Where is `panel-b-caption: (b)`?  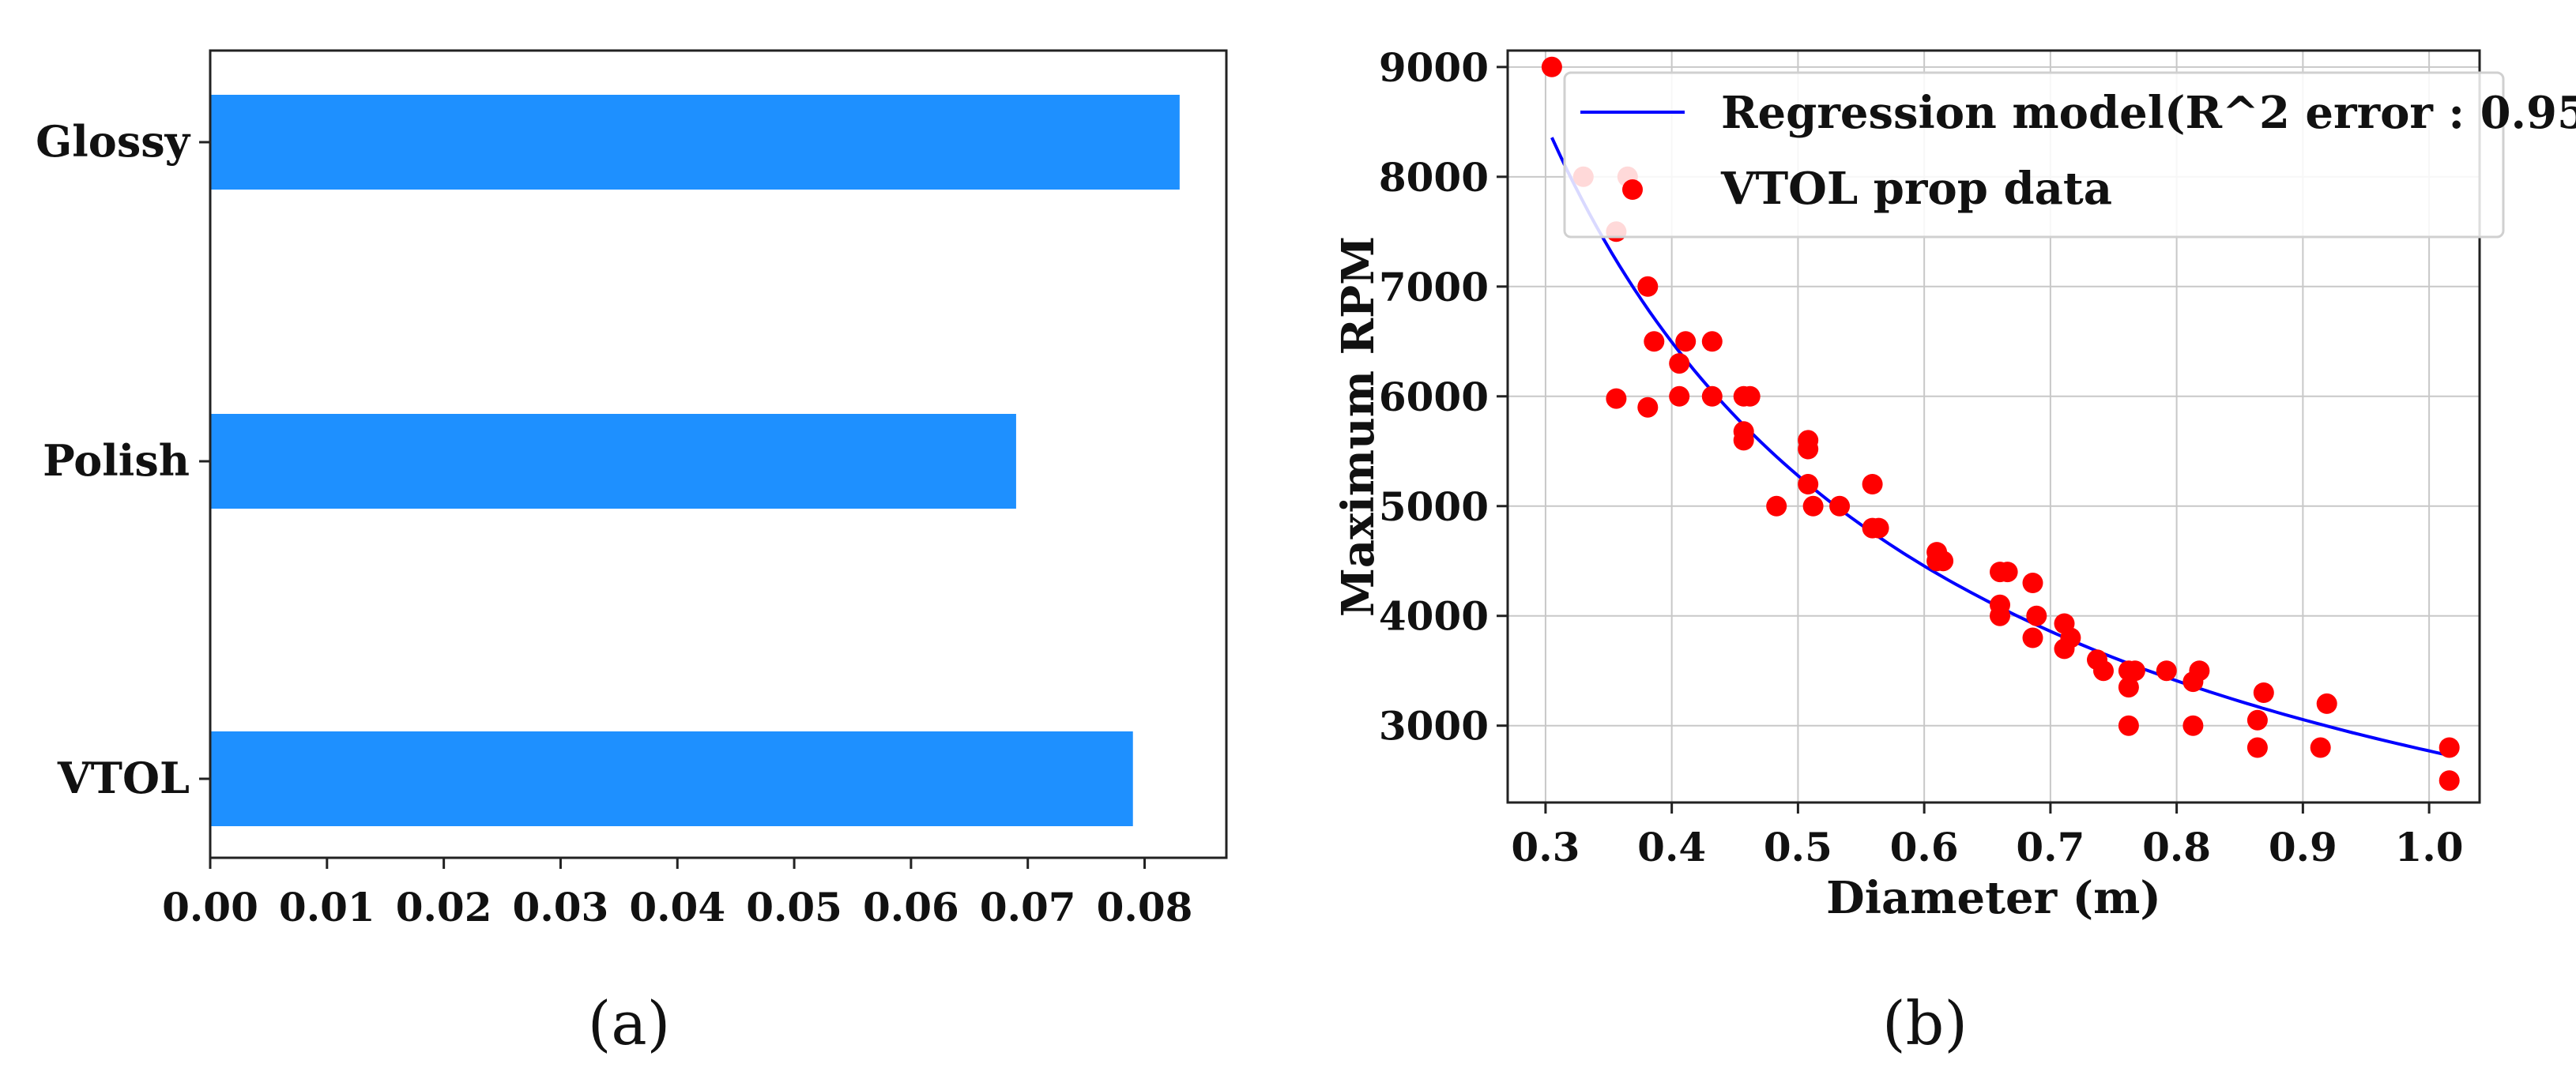 panel-b-caption: (b) is located at coordinates (1925, 1023).